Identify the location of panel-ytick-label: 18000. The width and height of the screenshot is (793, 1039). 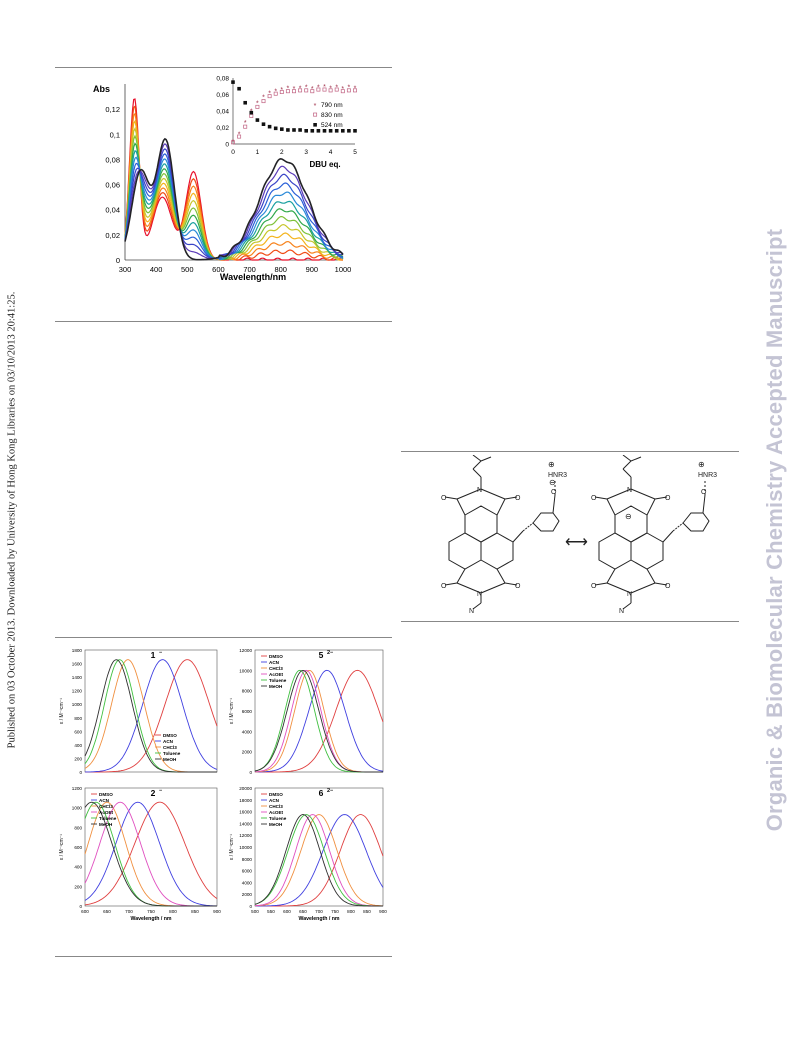
(245, 800).